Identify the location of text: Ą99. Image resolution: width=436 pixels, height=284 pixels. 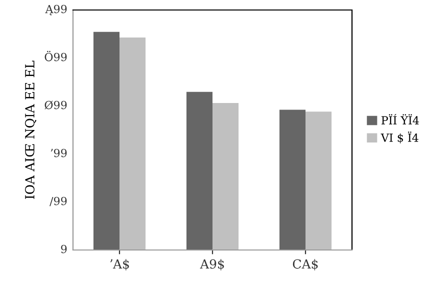
(56, 10).